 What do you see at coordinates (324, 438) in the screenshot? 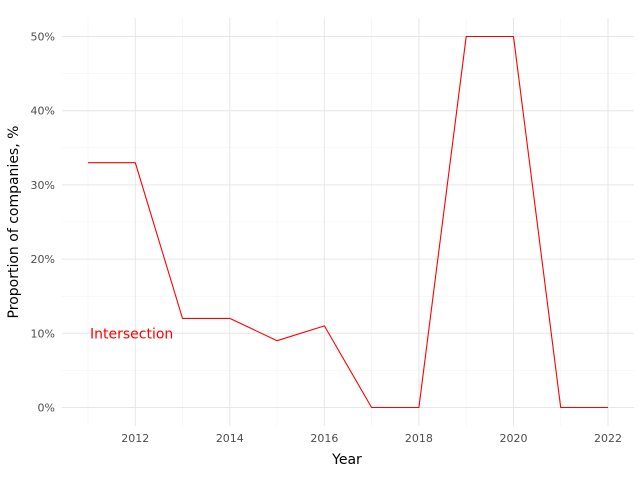
I see `x-tick-label: 2016` at bounding box center [324, 438].